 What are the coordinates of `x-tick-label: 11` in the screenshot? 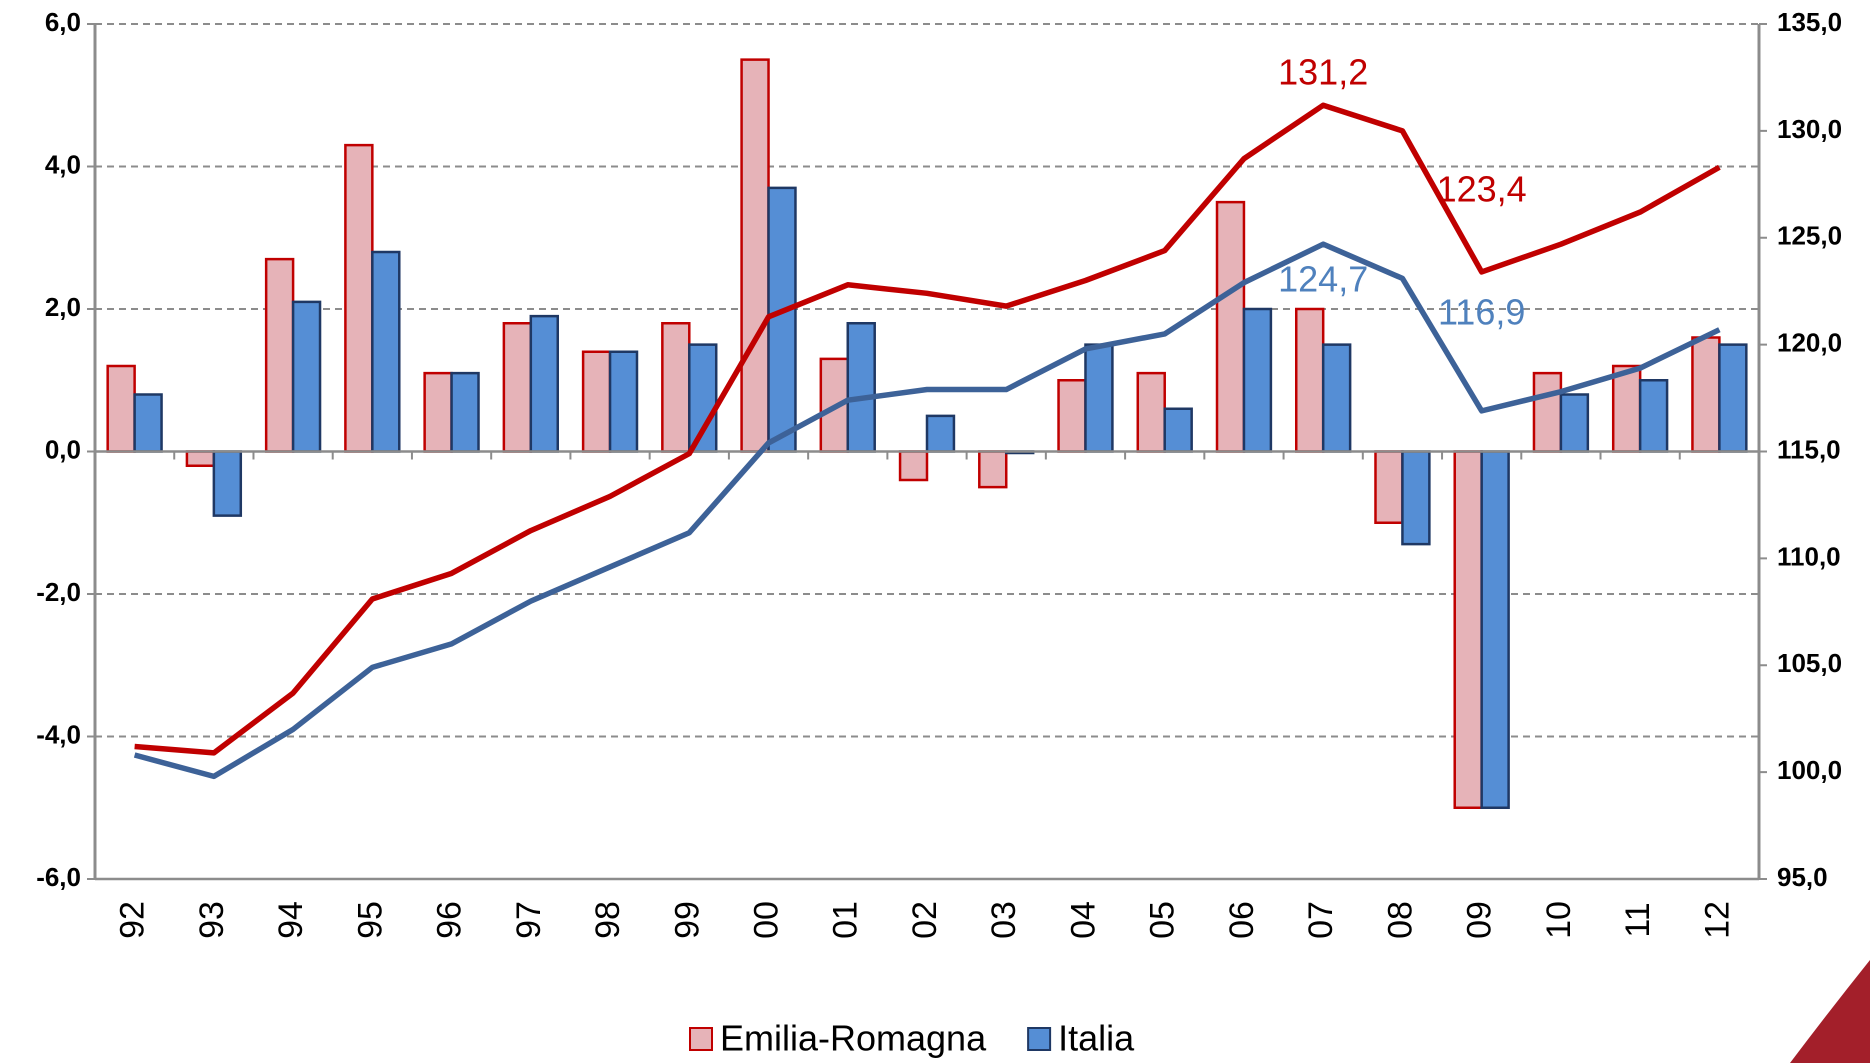 It's located at (1638, 919).